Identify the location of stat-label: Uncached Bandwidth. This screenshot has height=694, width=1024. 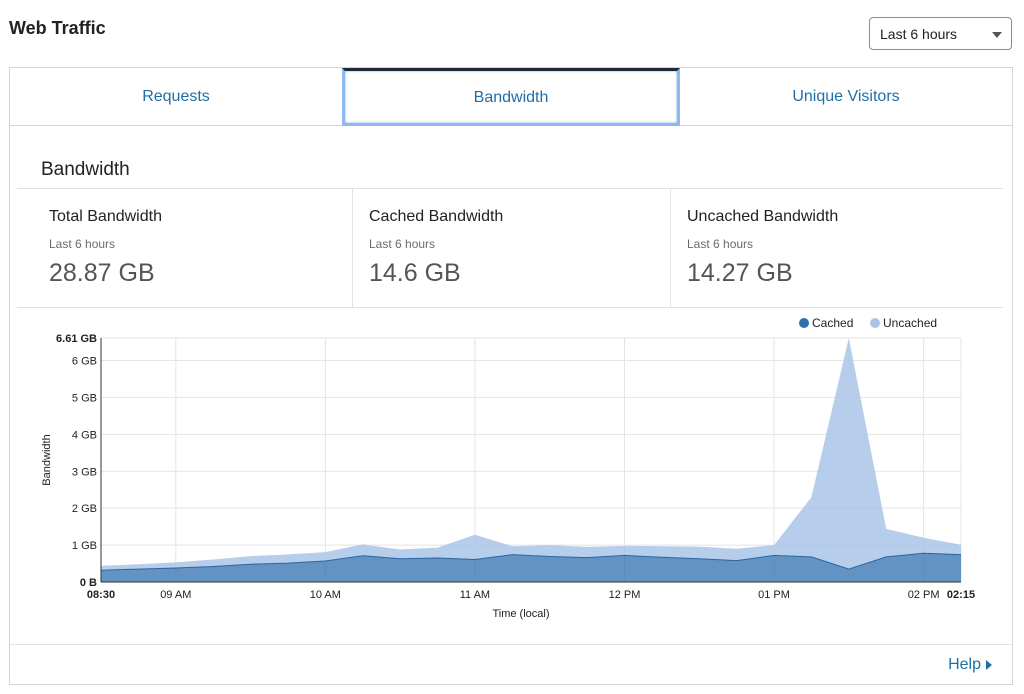
(763, 216).